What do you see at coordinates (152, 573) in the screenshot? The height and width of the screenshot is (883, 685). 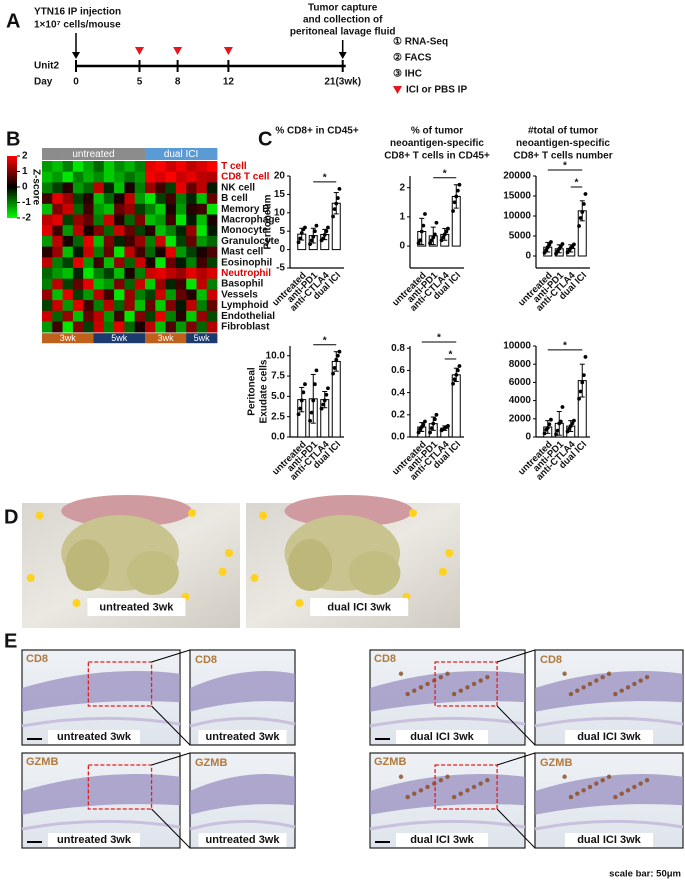 I see `tissue` at bounding box center [152, 573].